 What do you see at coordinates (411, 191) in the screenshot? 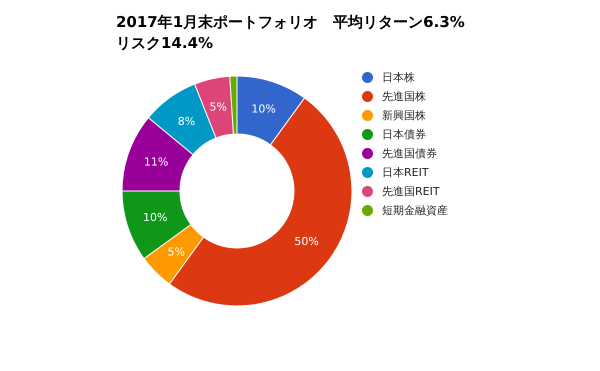
I see `legend-label: 先進国REIT` at bounding box center [411, 191].